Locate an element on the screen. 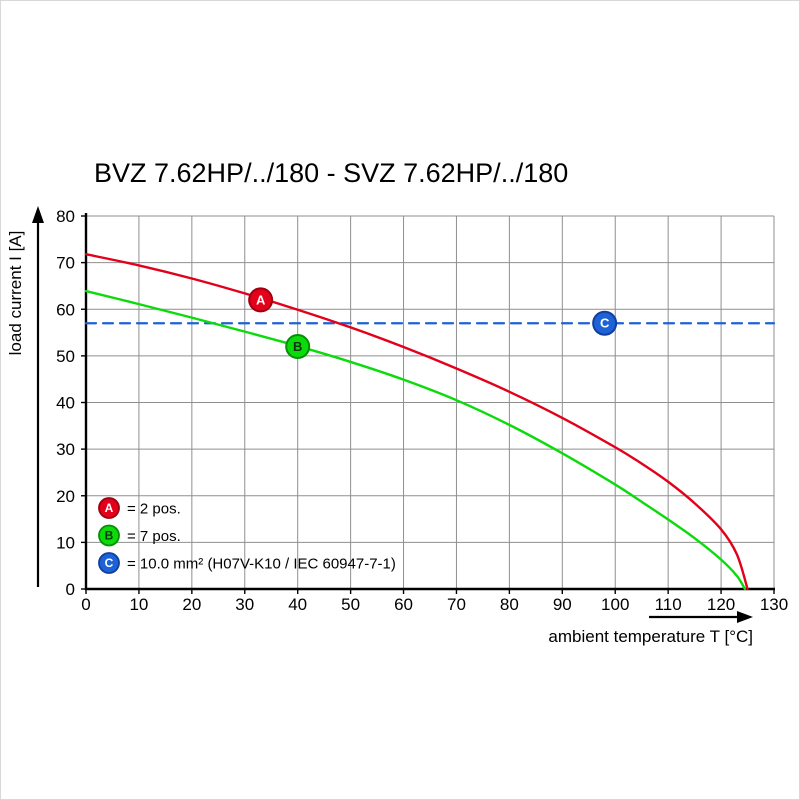 This screenshot has height=800, width=800. x-tick-label-60: 60 is located at coordinates (403, 604).